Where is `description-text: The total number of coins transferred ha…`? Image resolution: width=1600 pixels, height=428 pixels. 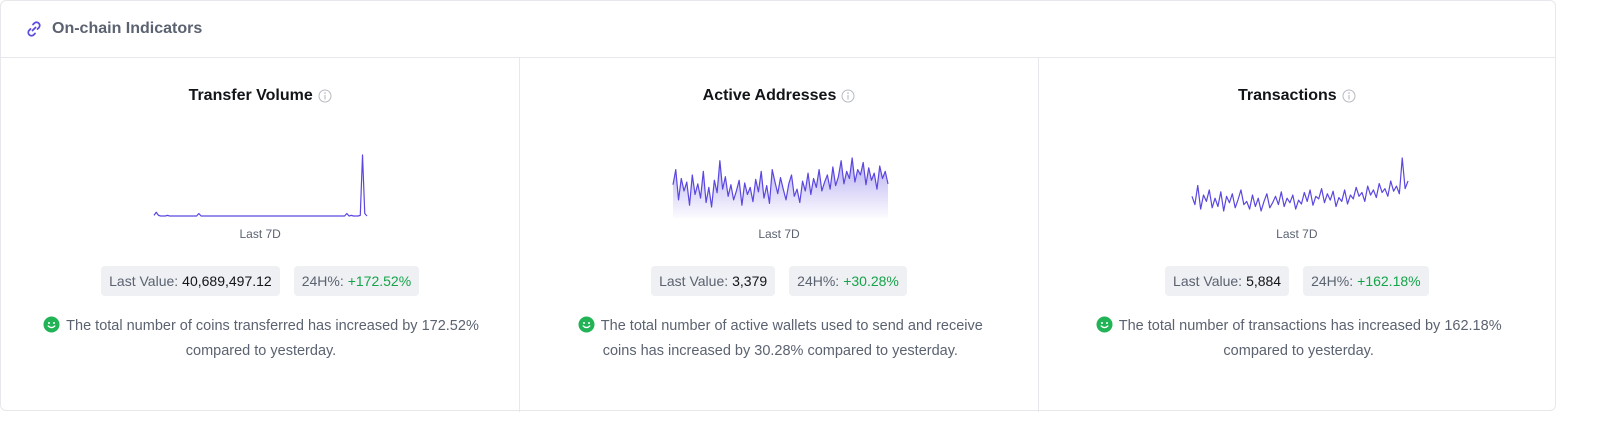 description-text: The total number of coins transferred ha… is located at coordinates (272, 338).